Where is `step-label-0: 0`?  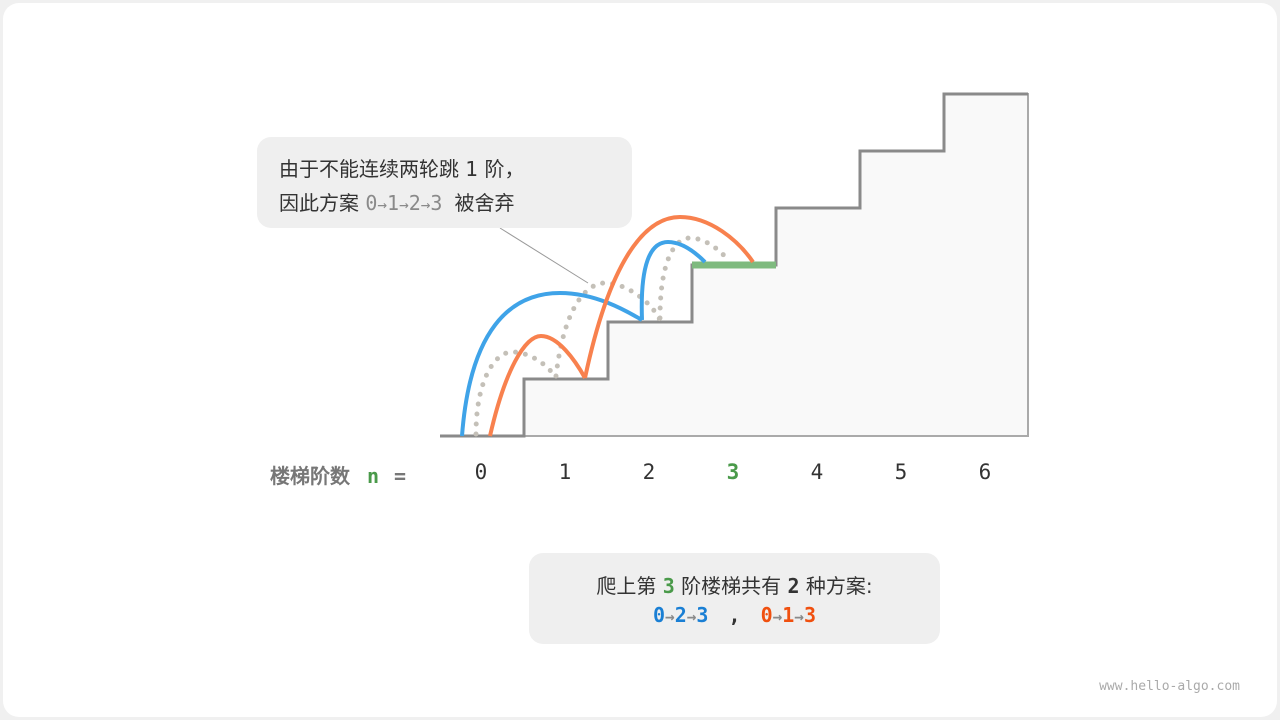
step-label-0: 0 is located at coordinates (481, 472).